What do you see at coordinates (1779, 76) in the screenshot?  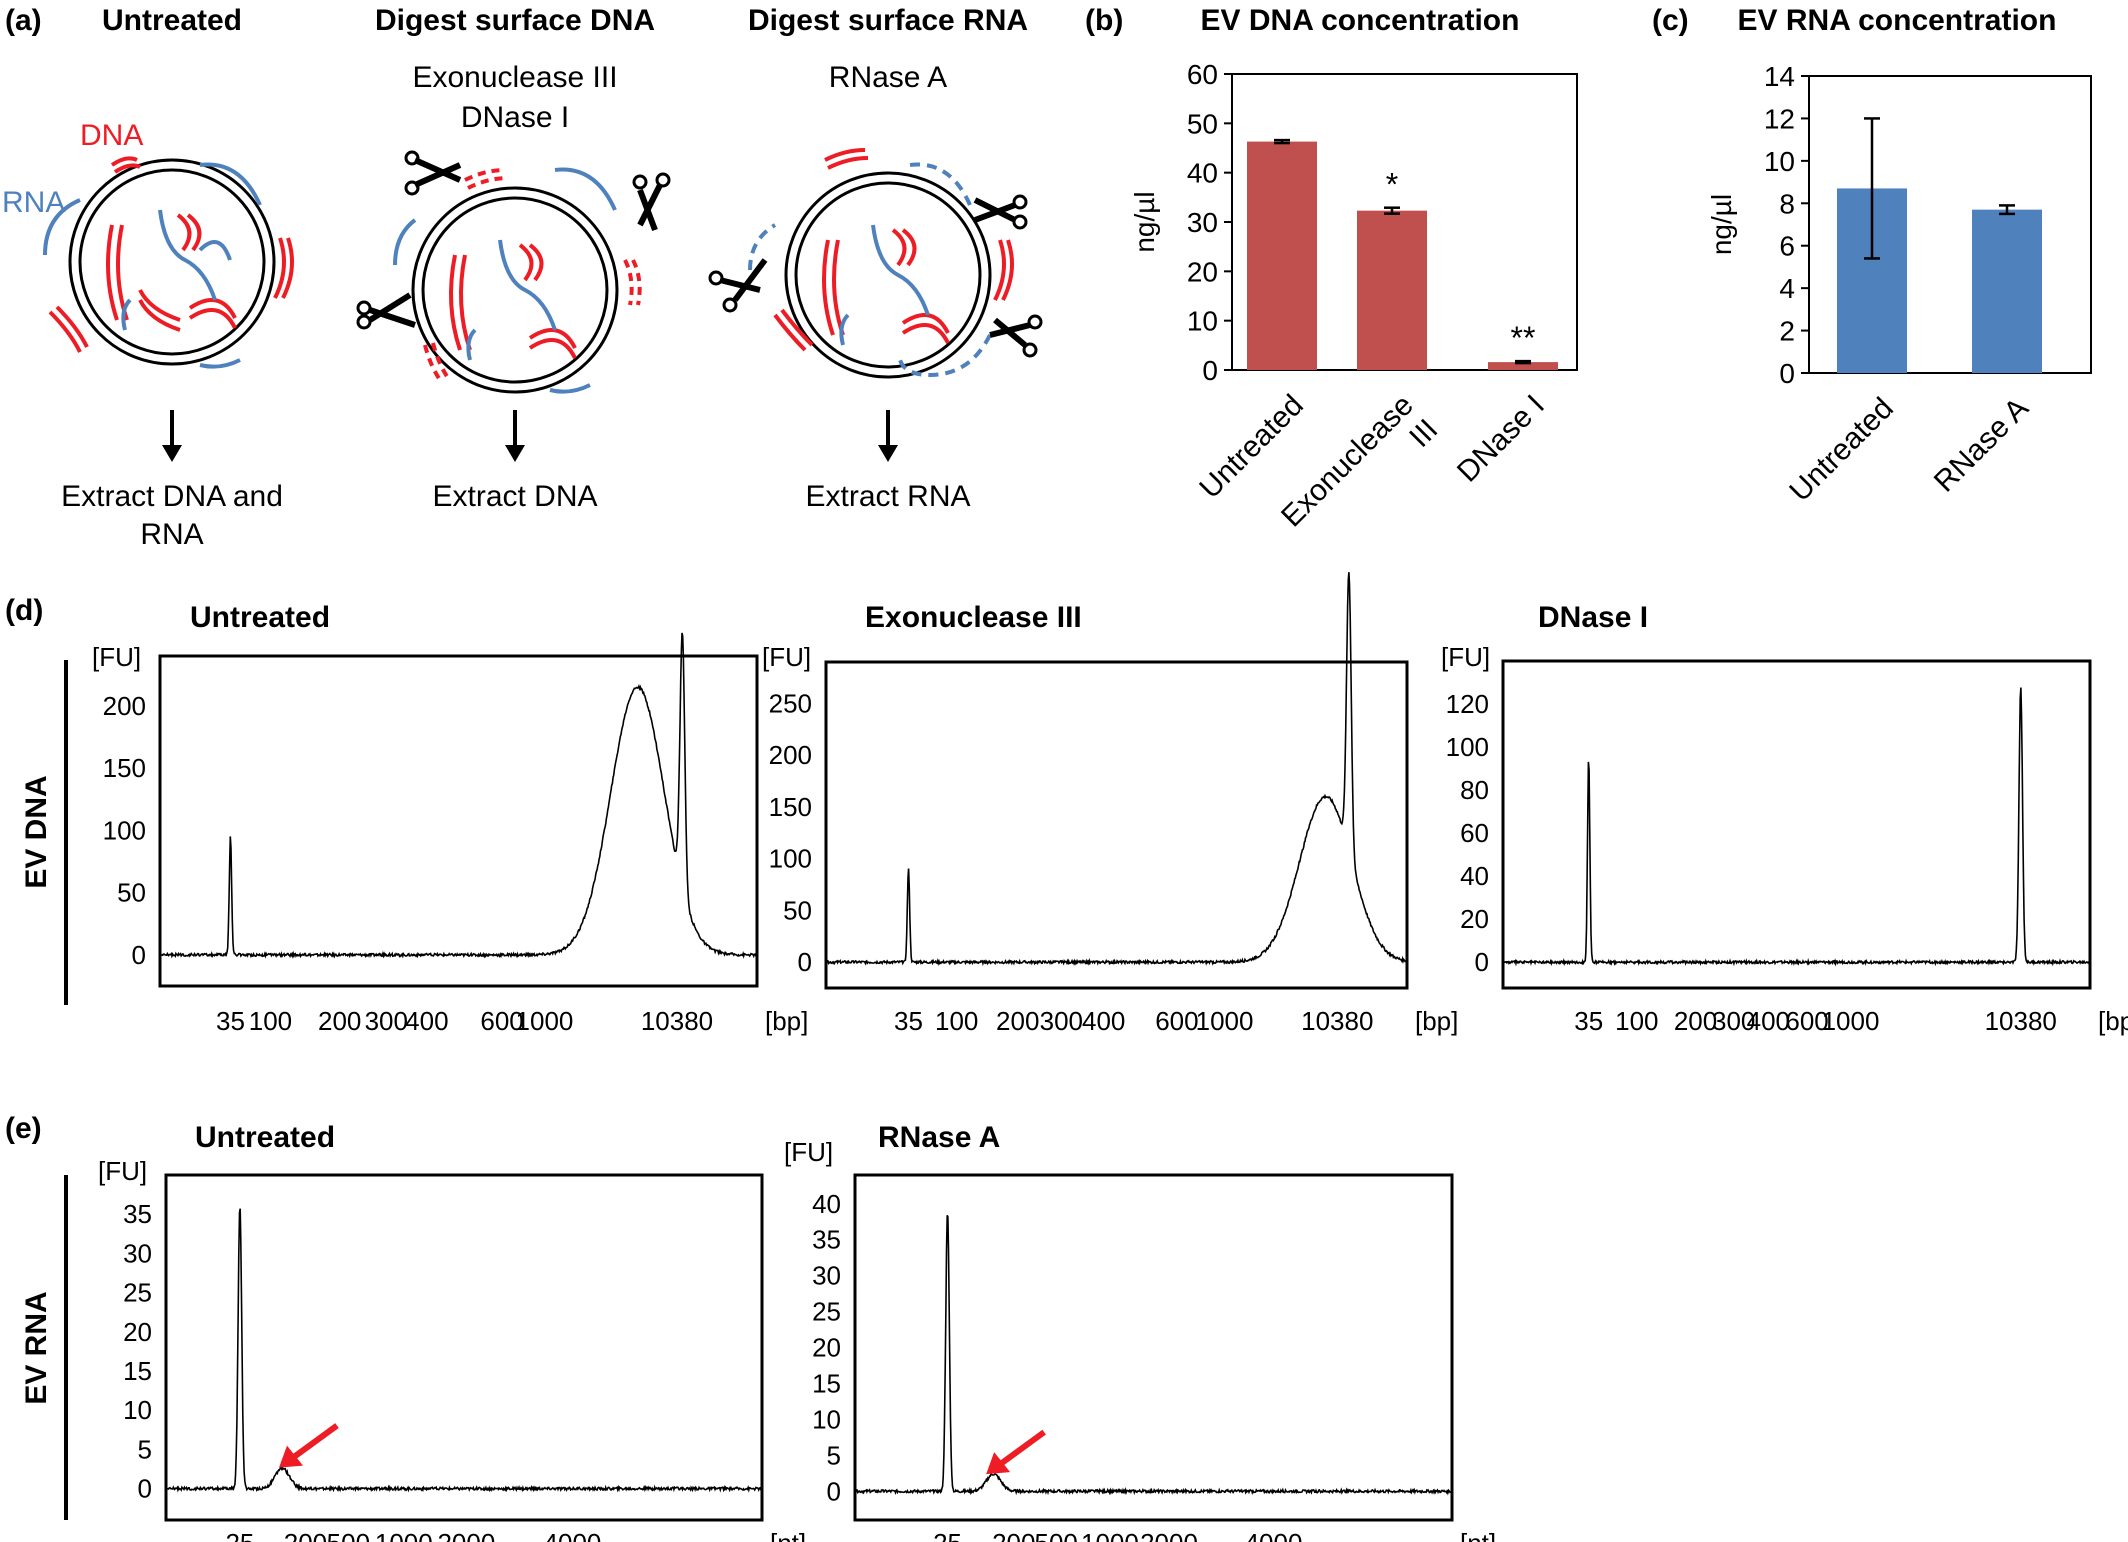 I see `y-tick-label: 14` at bounding box center [1779, 76].